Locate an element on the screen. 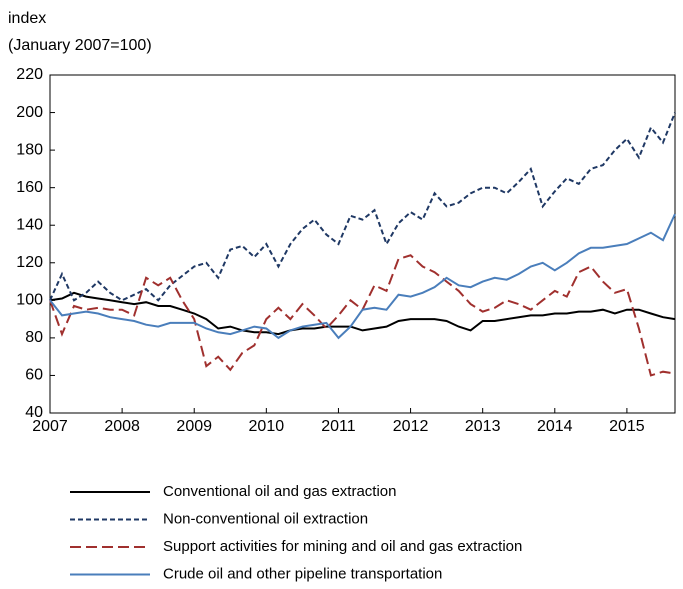 The height and width of the screenshot is (589, 683). x-tick-label: 2015 is located at coordinates (627, 426).